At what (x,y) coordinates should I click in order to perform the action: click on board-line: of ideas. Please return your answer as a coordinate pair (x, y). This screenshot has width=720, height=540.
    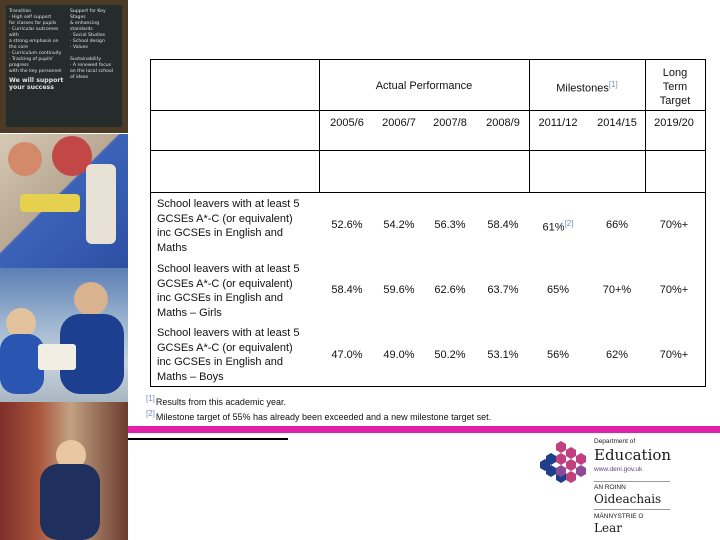
    Looking at the image, I should click on (79, 77).